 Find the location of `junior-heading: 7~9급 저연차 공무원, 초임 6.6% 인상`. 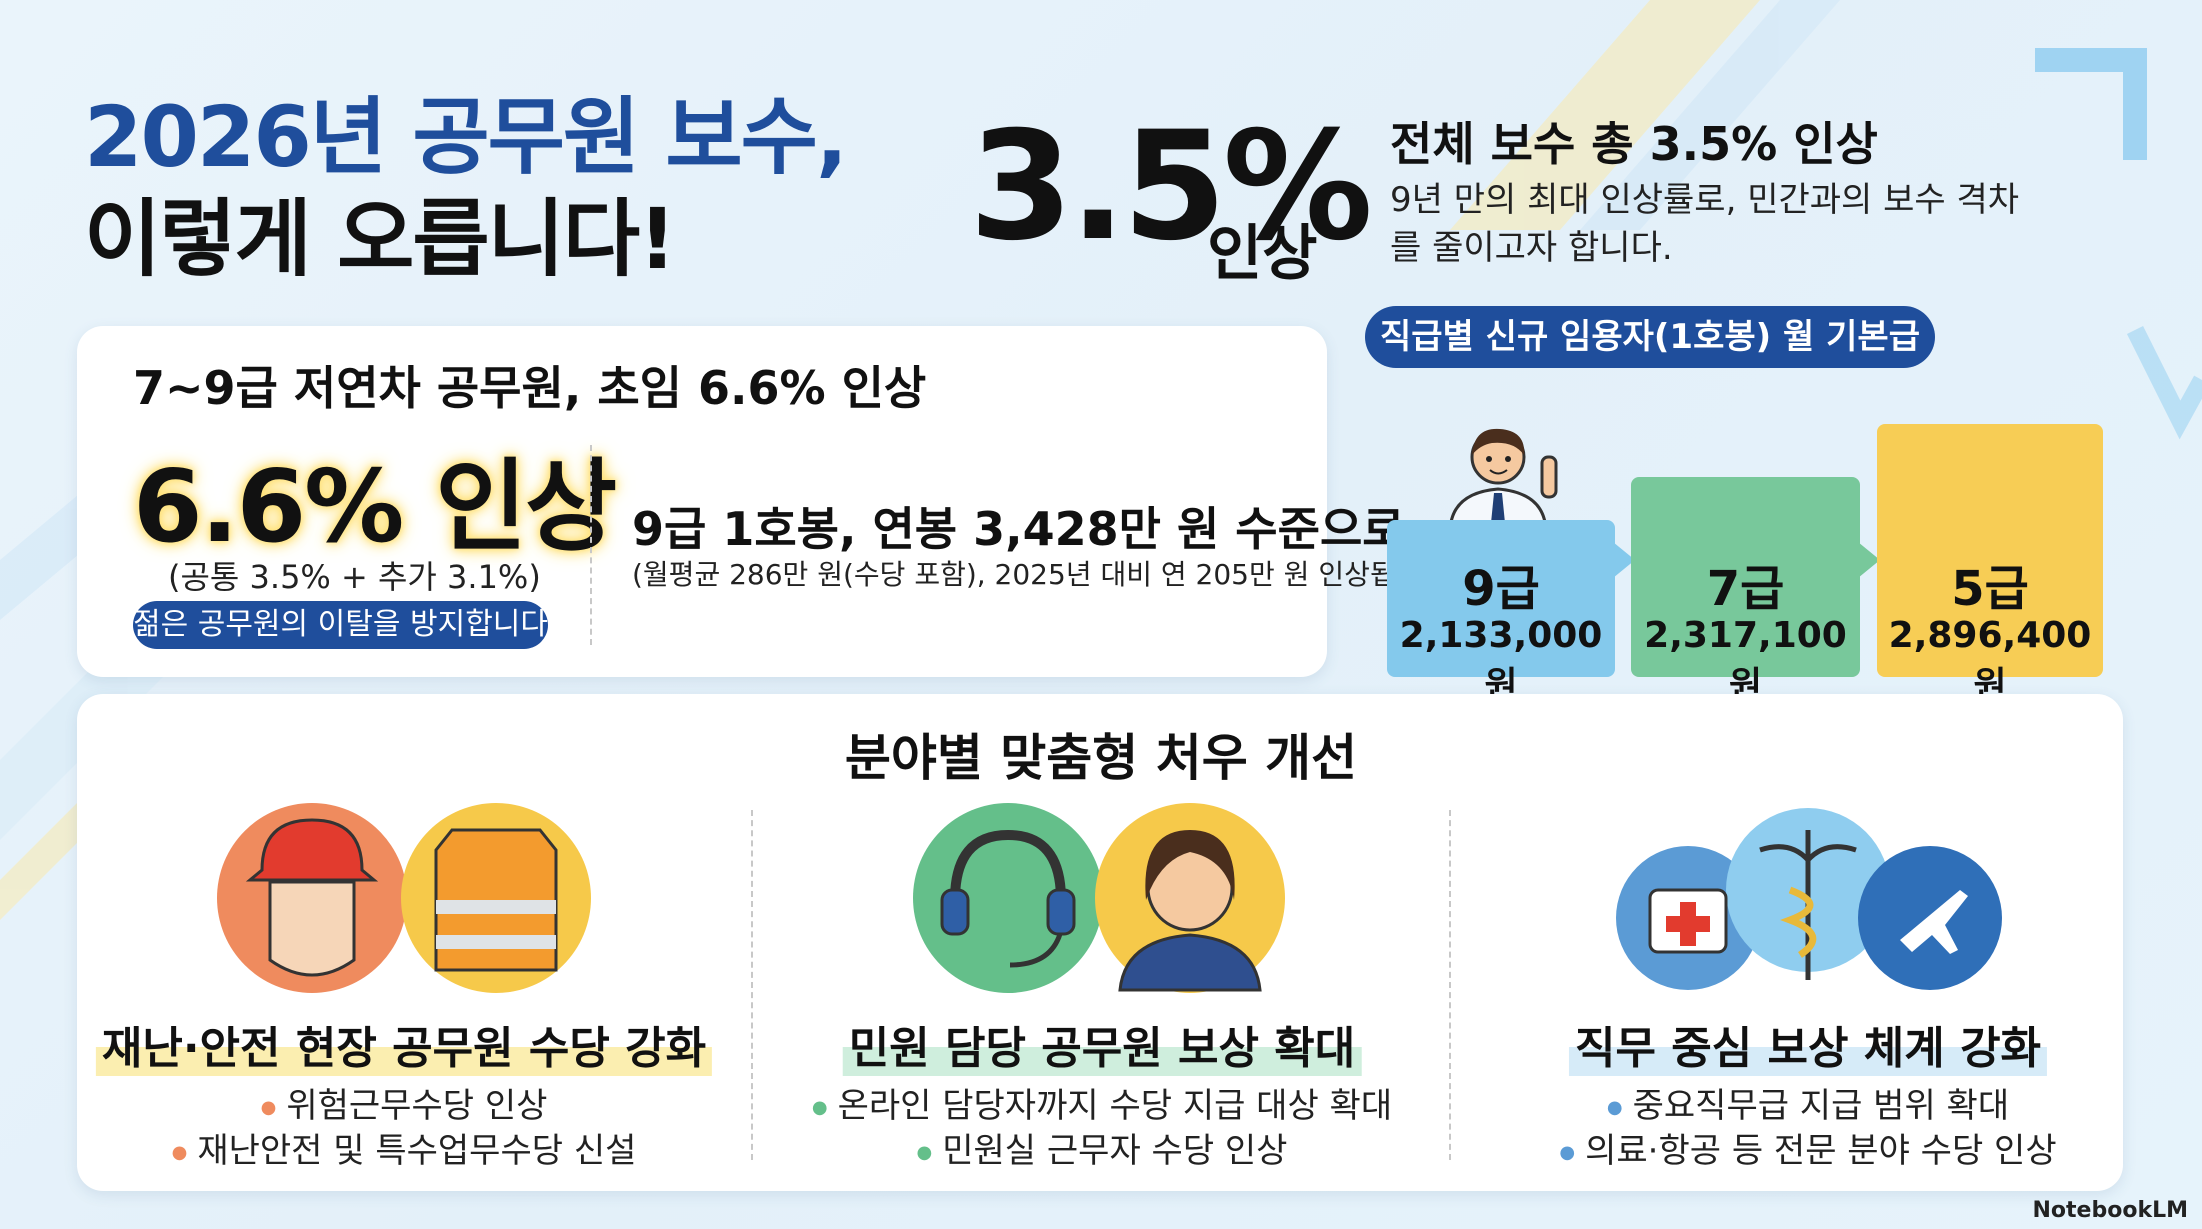

junior-heading: 7~9급 저연차 공무원, 초임 6.6% 인상 is located at coordinates (530, 388).